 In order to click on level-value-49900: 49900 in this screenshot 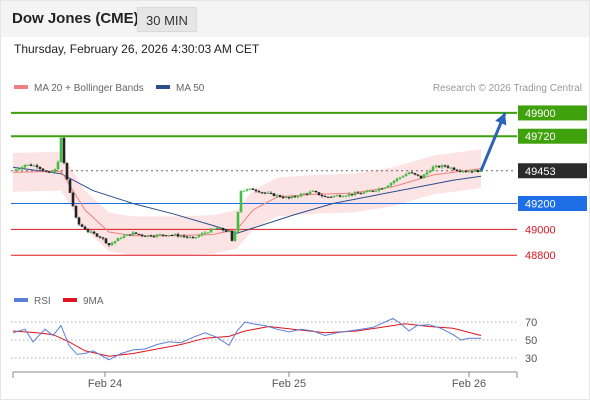, I will do `click(540, 114)`.